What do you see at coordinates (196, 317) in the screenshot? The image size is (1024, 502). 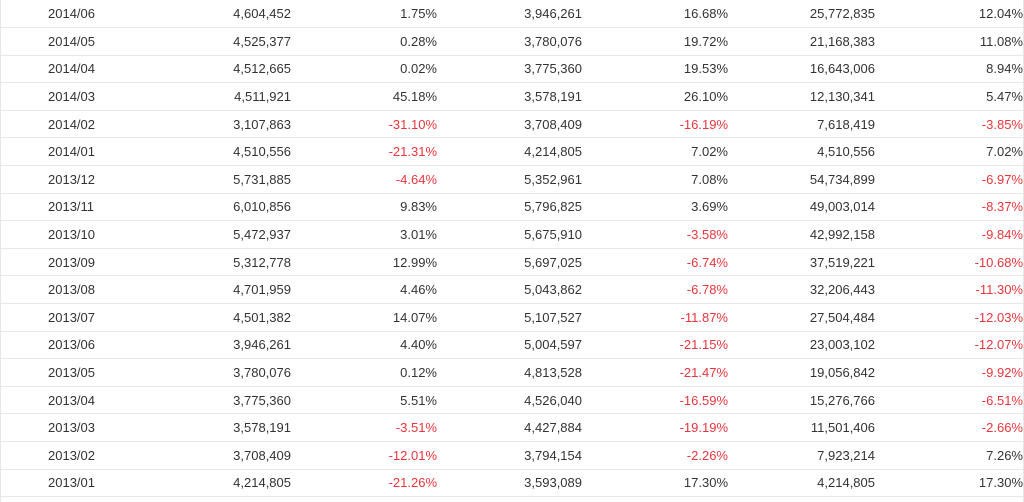 I see `value-1-cell: 4,501,382` at bounding box center [196, 317].